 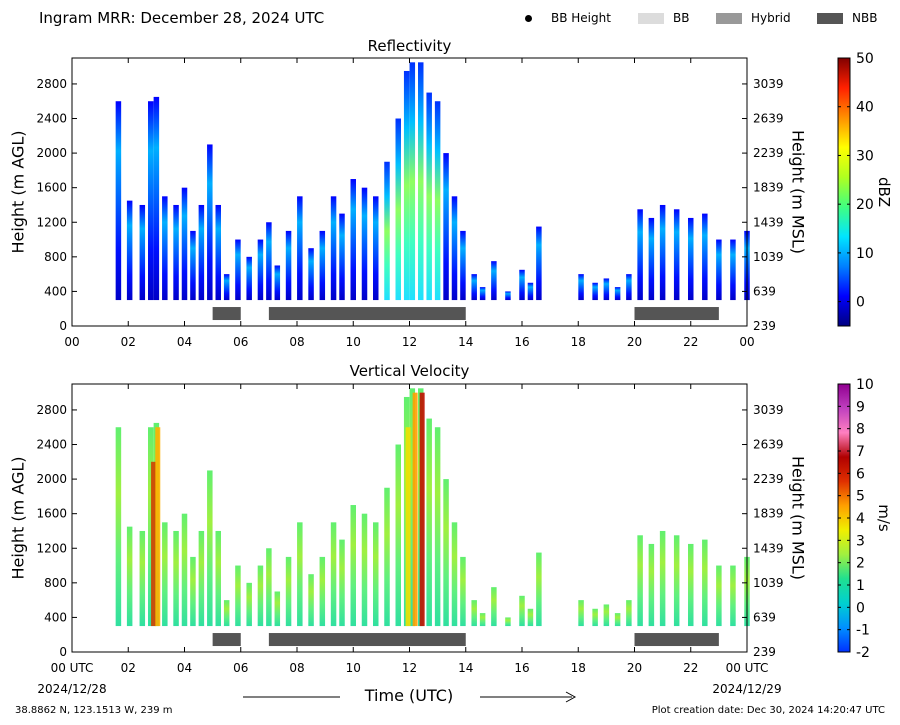 What do you see at coordinates (768, 84) in the screenshot?
I see `y-tick-label-right: 3039` at bounding box center [768, 84].